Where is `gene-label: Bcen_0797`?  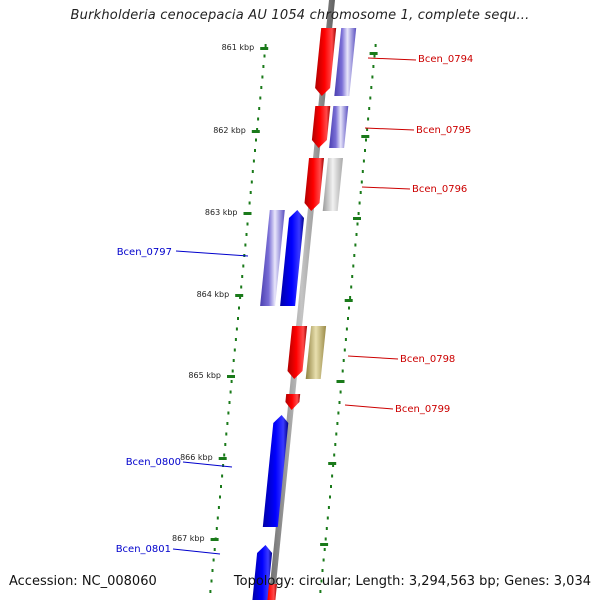
gene-label: Bcen_0797 is located at coordinates (144, 252).